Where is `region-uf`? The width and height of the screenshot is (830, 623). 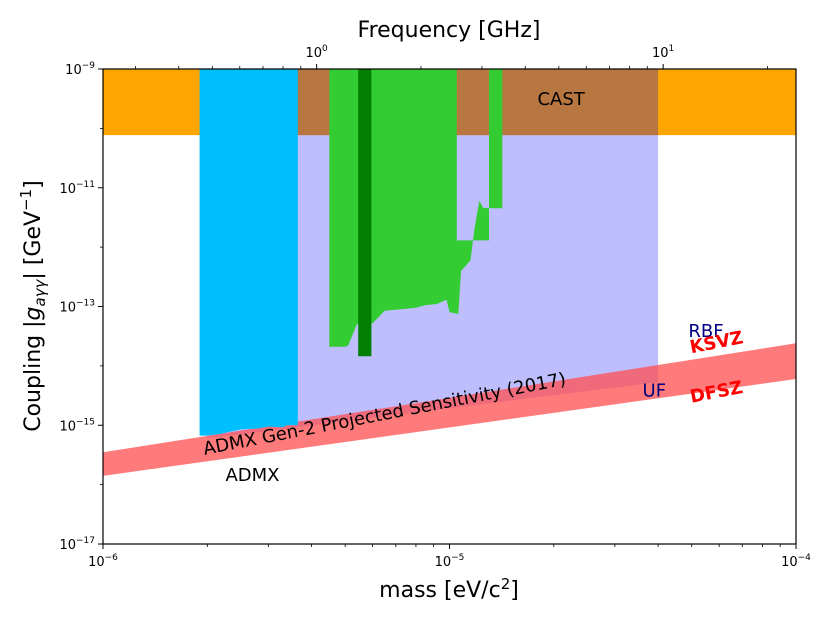 region-uf is located at coordinates (365, 213).